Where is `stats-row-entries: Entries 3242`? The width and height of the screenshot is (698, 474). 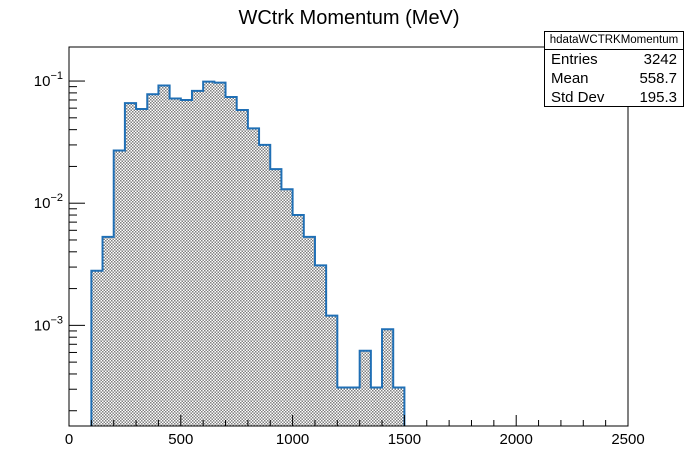
stats-row-entries: Entries 3242 is located at coordinates (614, 59).